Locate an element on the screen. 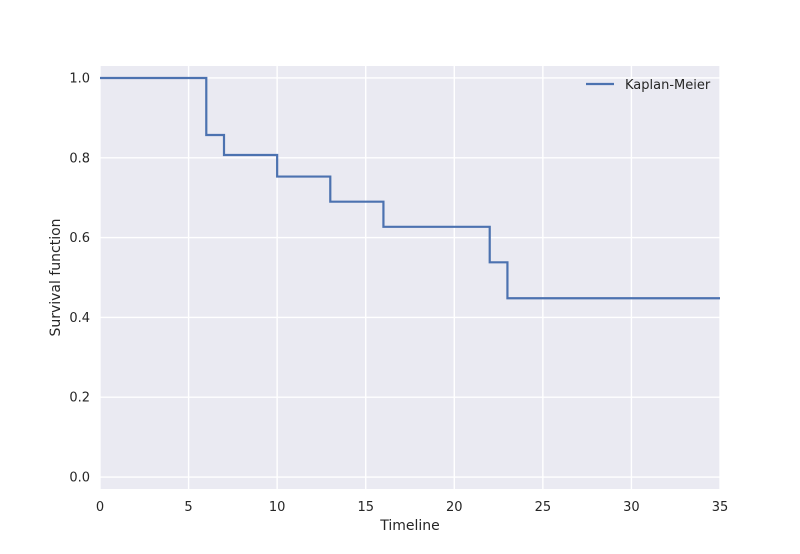  y-tick-label: 0.4 is located at coordinates (79, 318).